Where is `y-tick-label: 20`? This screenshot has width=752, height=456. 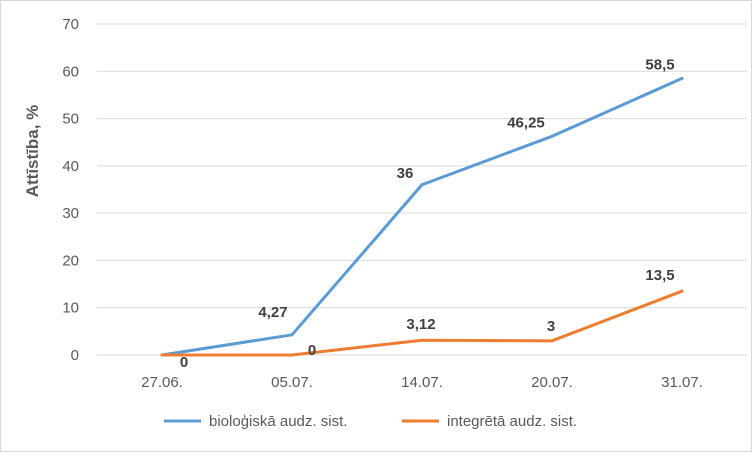 y-tick-label: 20 is located at coordinates (70, 260).